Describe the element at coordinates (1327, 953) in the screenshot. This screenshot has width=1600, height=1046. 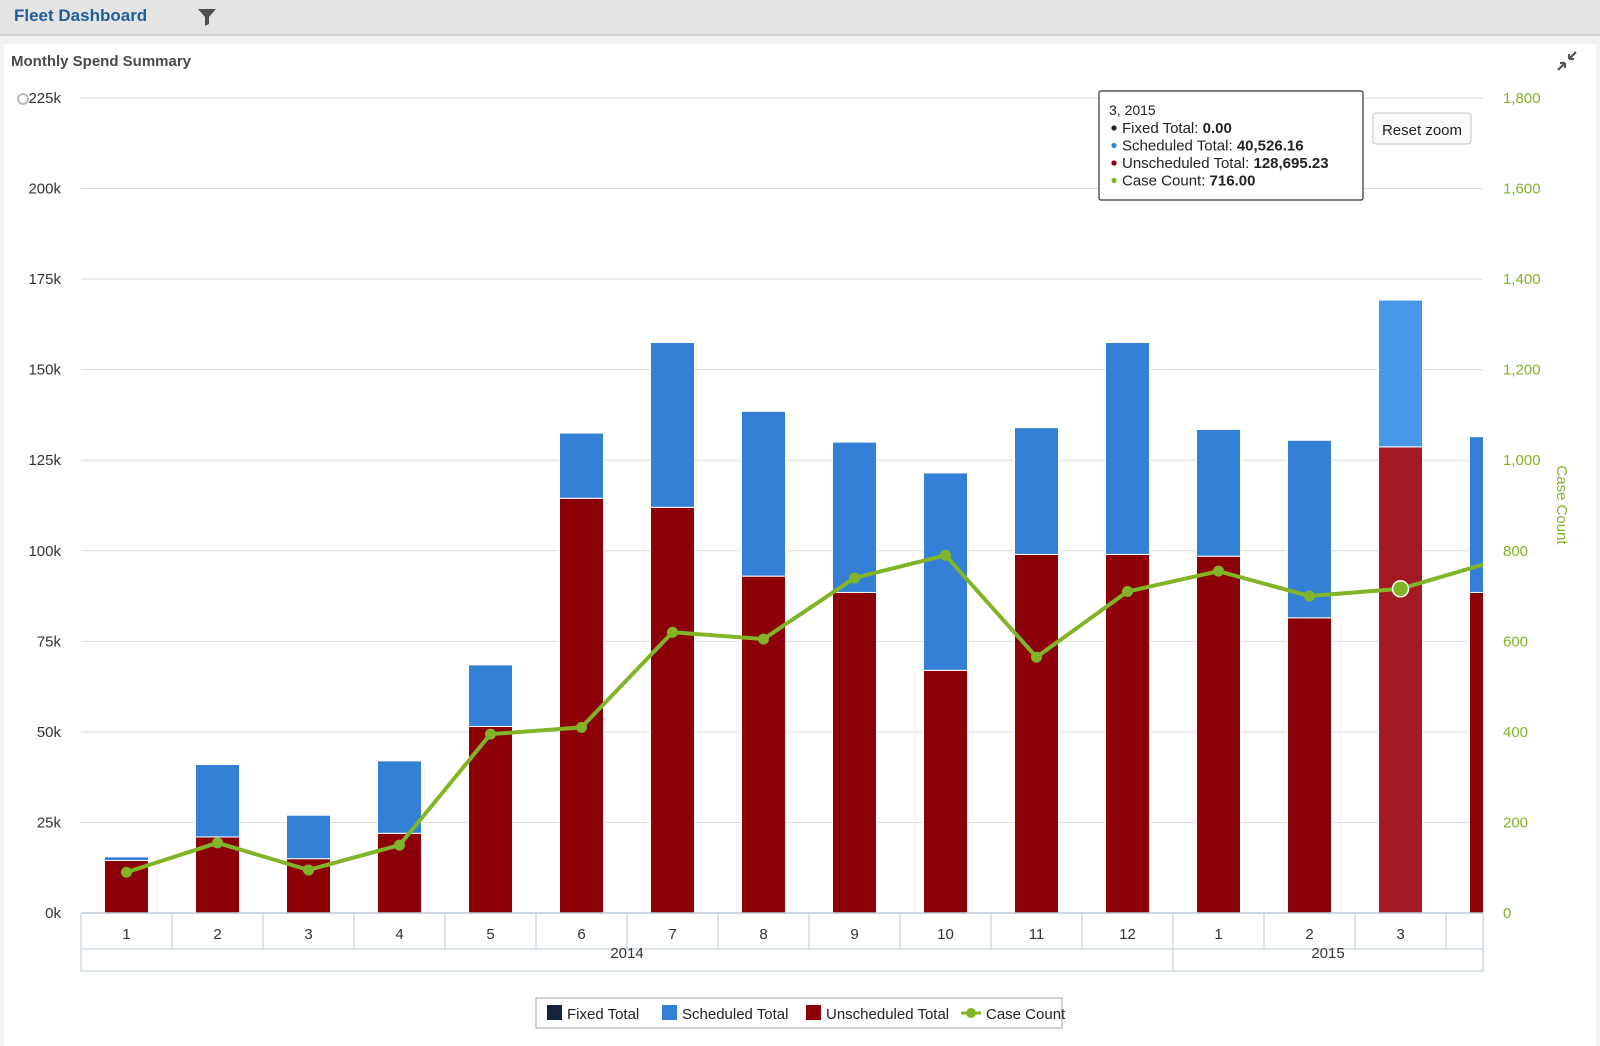
I see `x-axis-group-label: 2015` at that location.